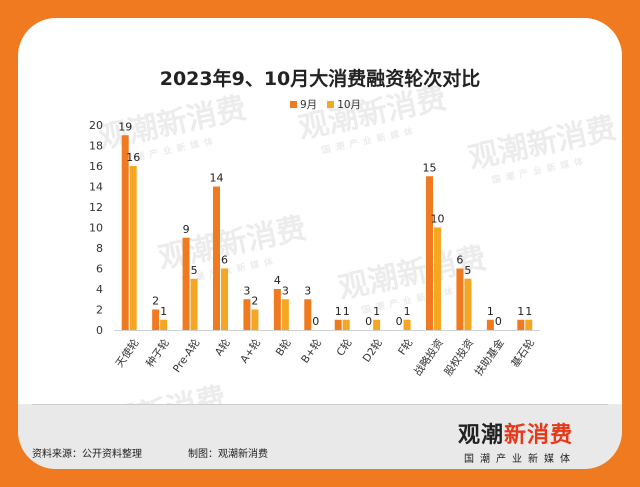  What do you see at coordinates (217, 178) in the screenshot?
I see `data-label: 14` at bounding box center [217, 178].